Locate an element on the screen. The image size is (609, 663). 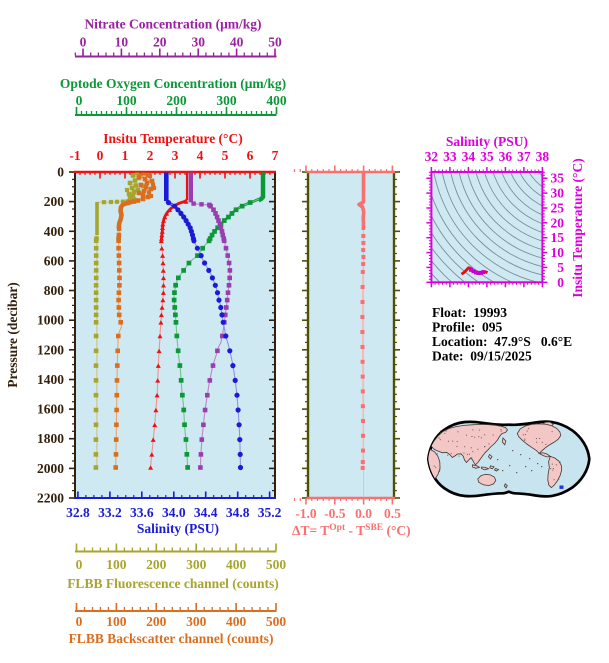
svg-text: 33 is located at coordinates (450, 156).